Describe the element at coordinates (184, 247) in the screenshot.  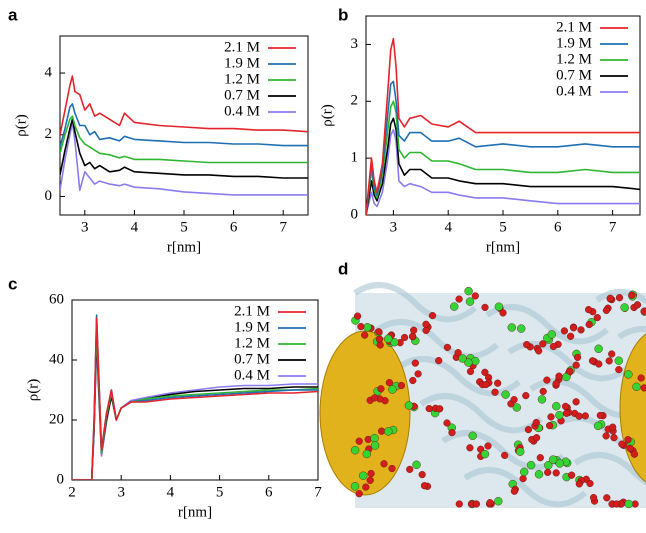
I see `x-axis-label: r[nm]` at that location.